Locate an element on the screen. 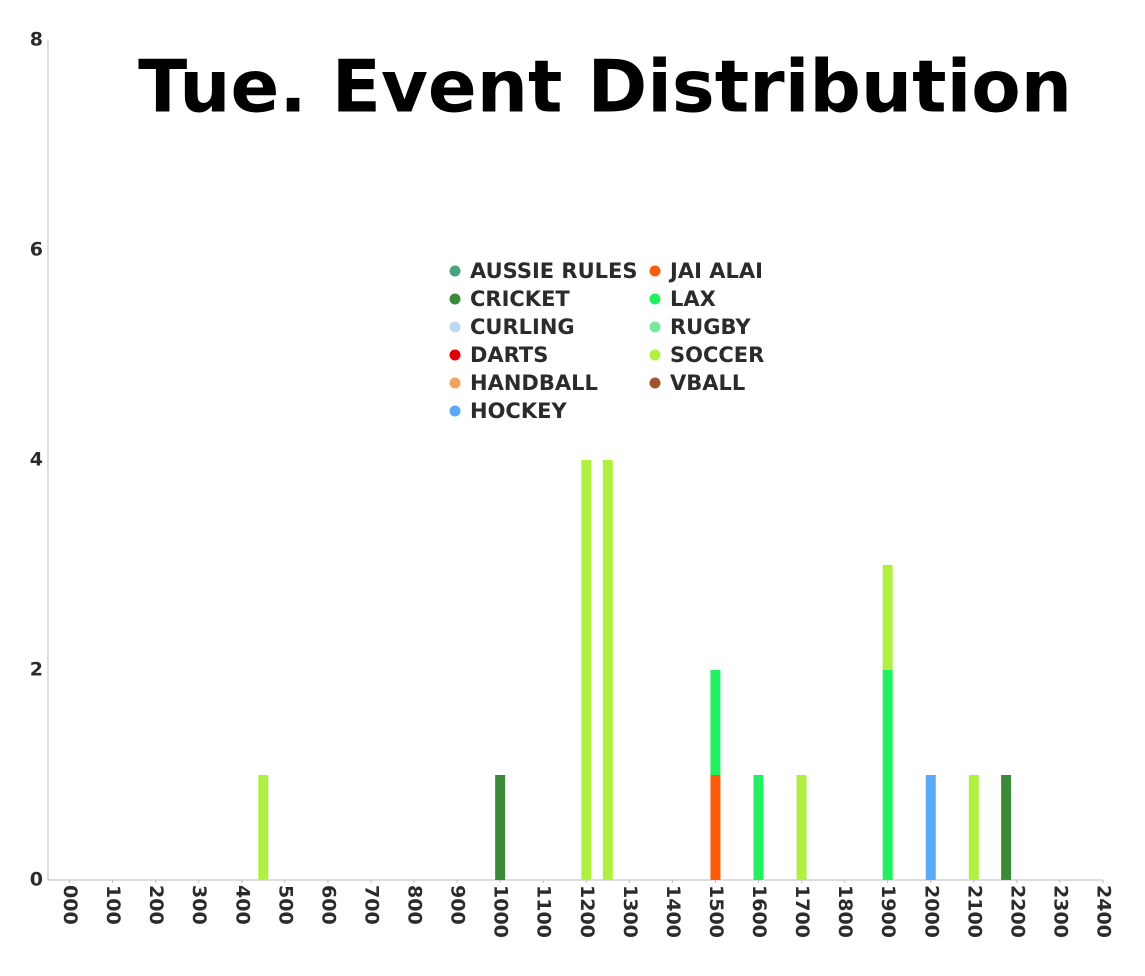 Image resolution: width=1145 pixels, height=976 pixels. y-tick-label: 8 is located at coordinates (36, 40).